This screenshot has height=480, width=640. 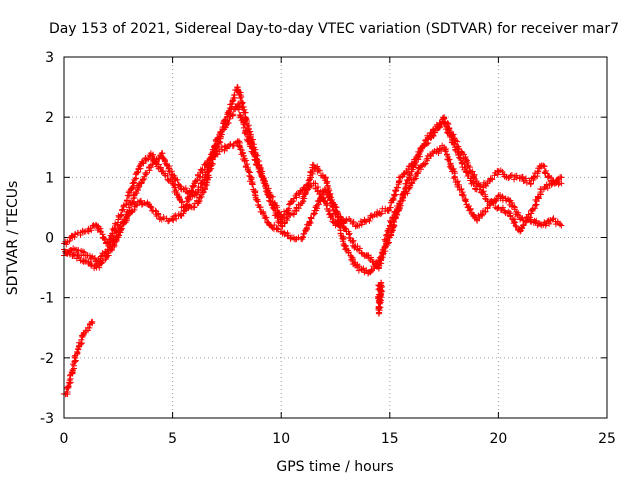 I want to click on x-tick-label: 10, so click(x=281, y=439).